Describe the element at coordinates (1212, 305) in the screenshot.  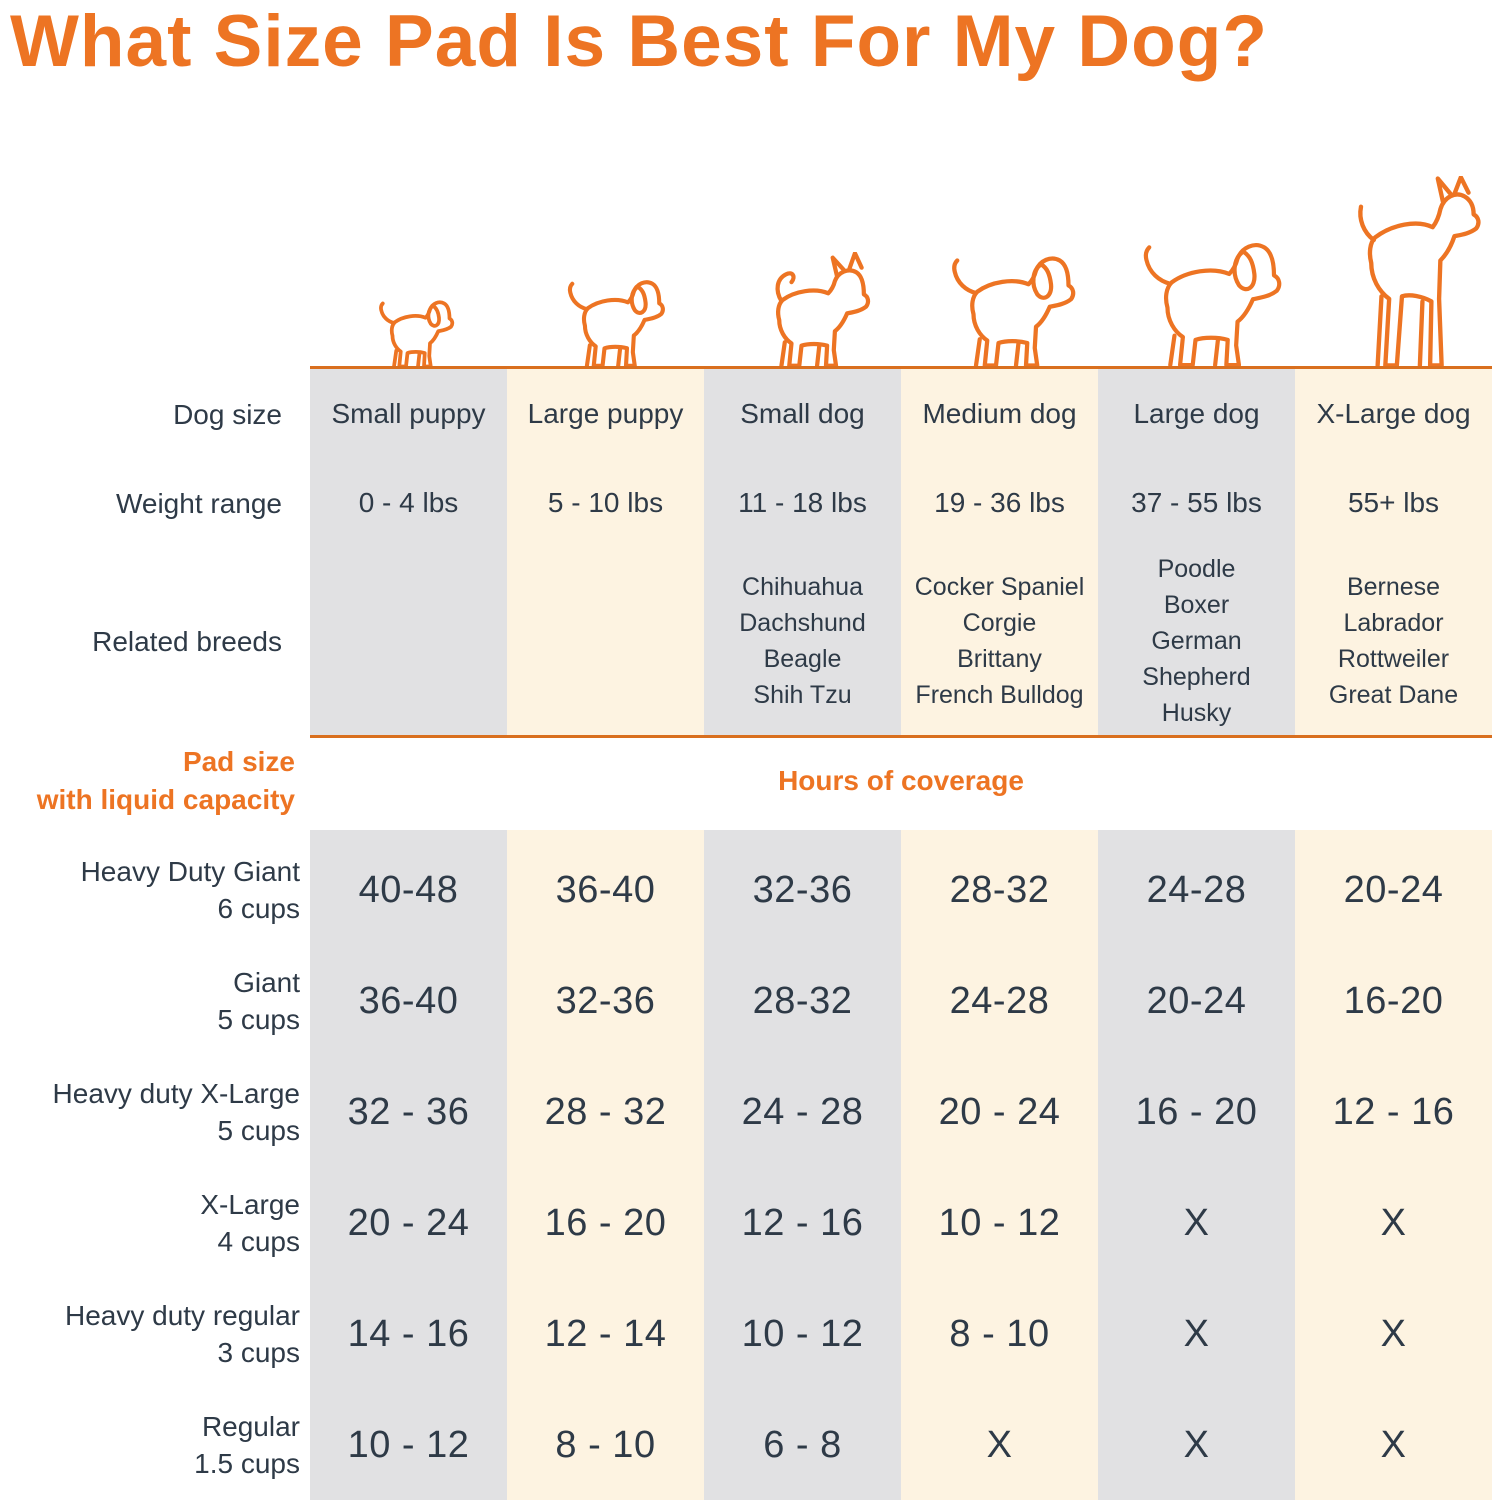
I see `dog-icon-large-dog` at that location.